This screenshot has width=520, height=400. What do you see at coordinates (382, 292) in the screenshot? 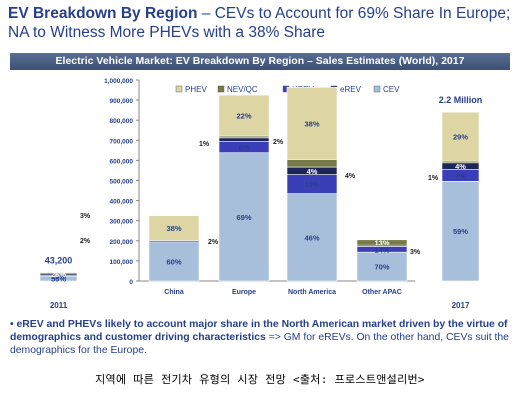
I see `category-label: Other APAC` at bounding box center [382, 292].